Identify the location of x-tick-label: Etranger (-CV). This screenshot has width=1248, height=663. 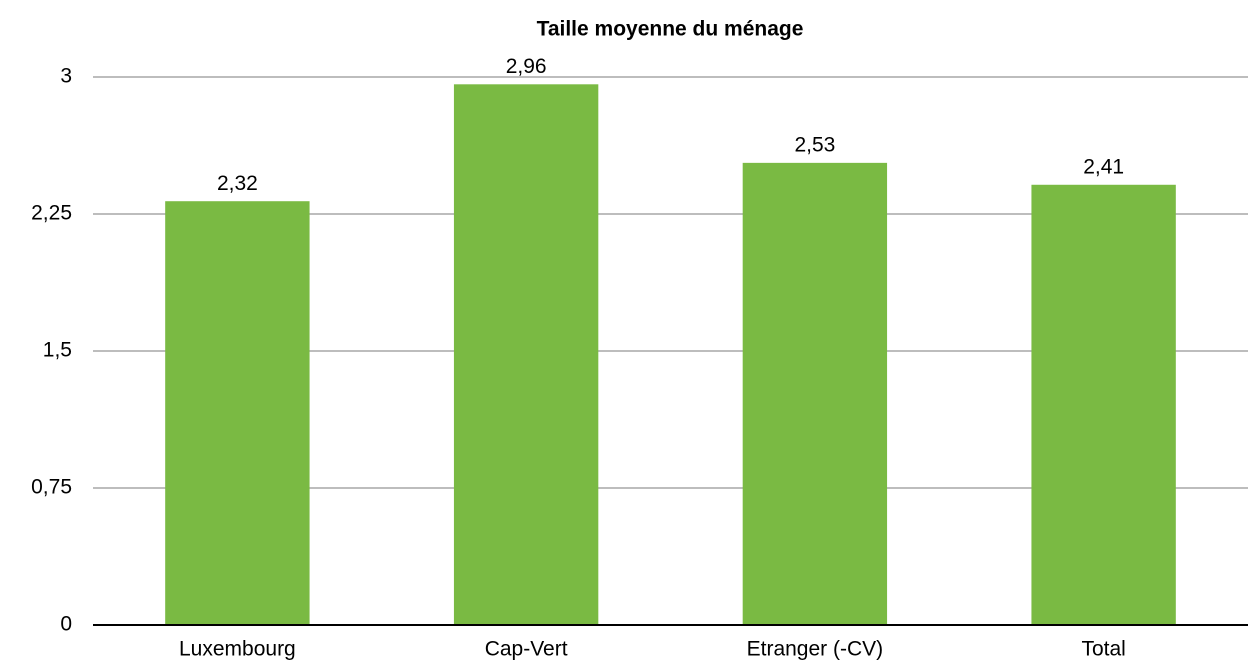
(815, 649).